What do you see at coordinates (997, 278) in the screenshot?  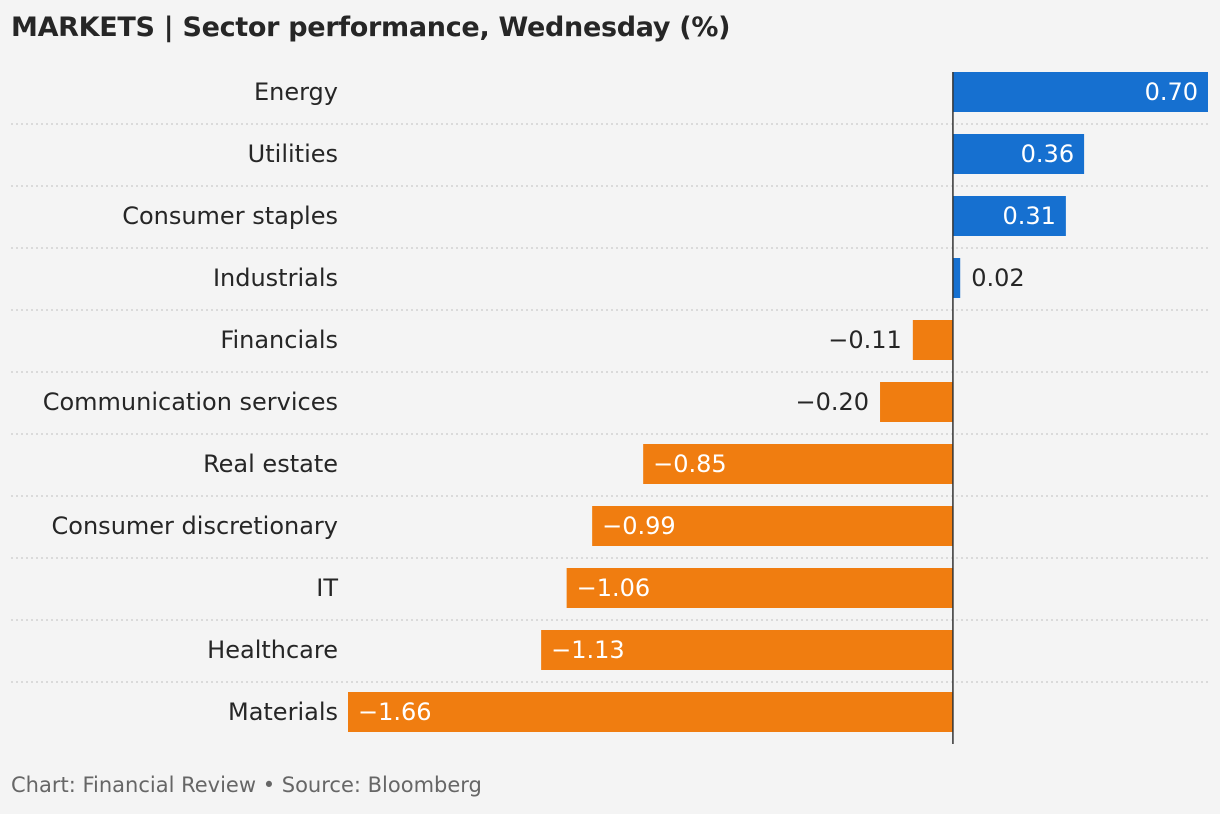 I see `value-label: 0.02` at bounding box center [997, 278].